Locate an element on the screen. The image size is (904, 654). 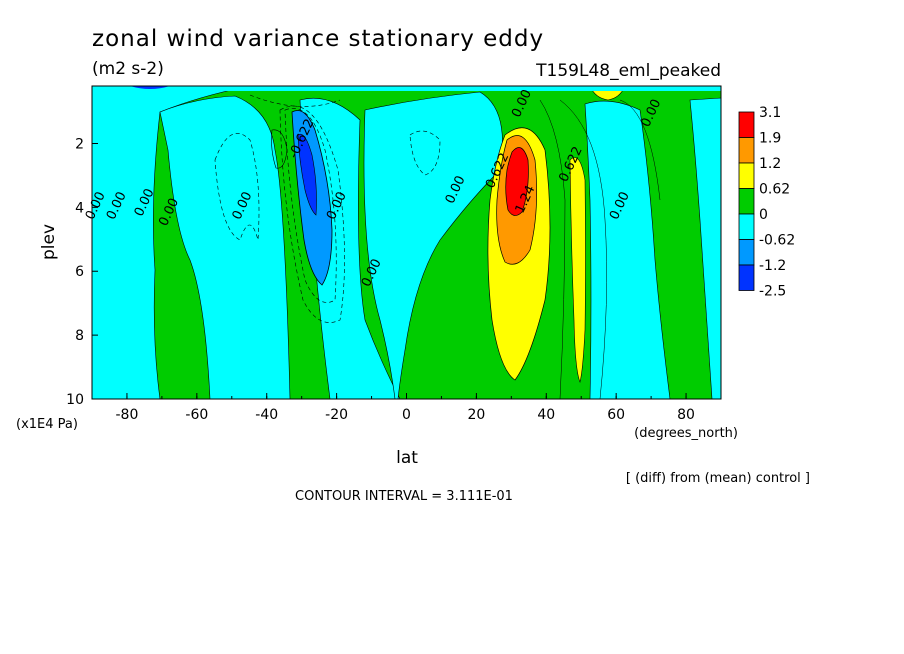
top-strip is located at coordinates (406, 88).